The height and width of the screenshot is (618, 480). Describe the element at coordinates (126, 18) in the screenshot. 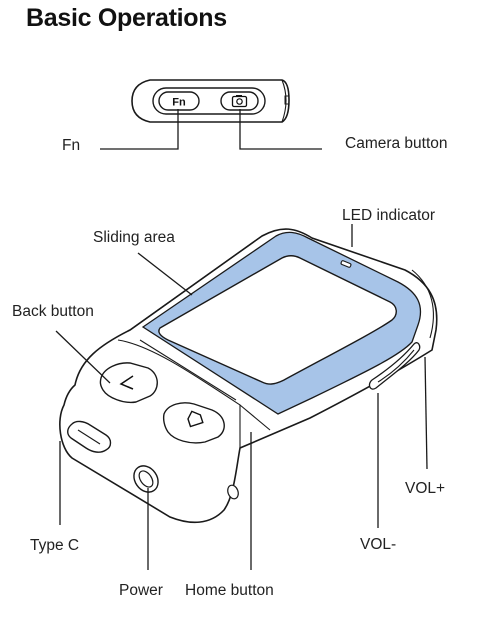

I see `page-title: Basic Operations` at that location.